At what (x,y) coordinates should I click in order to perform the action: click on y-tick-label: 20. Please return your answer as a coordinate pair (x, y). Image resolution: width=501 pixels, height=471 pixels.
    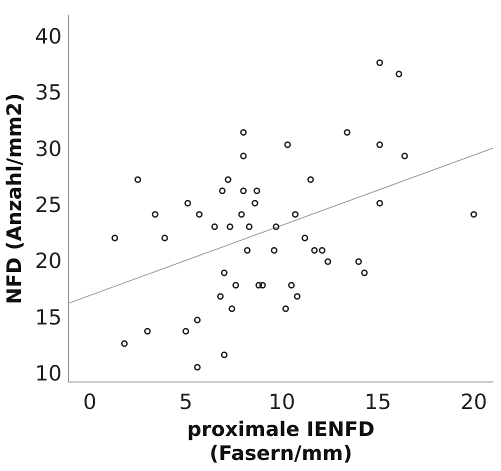
    Looking at the image, I should click on (48, 261).